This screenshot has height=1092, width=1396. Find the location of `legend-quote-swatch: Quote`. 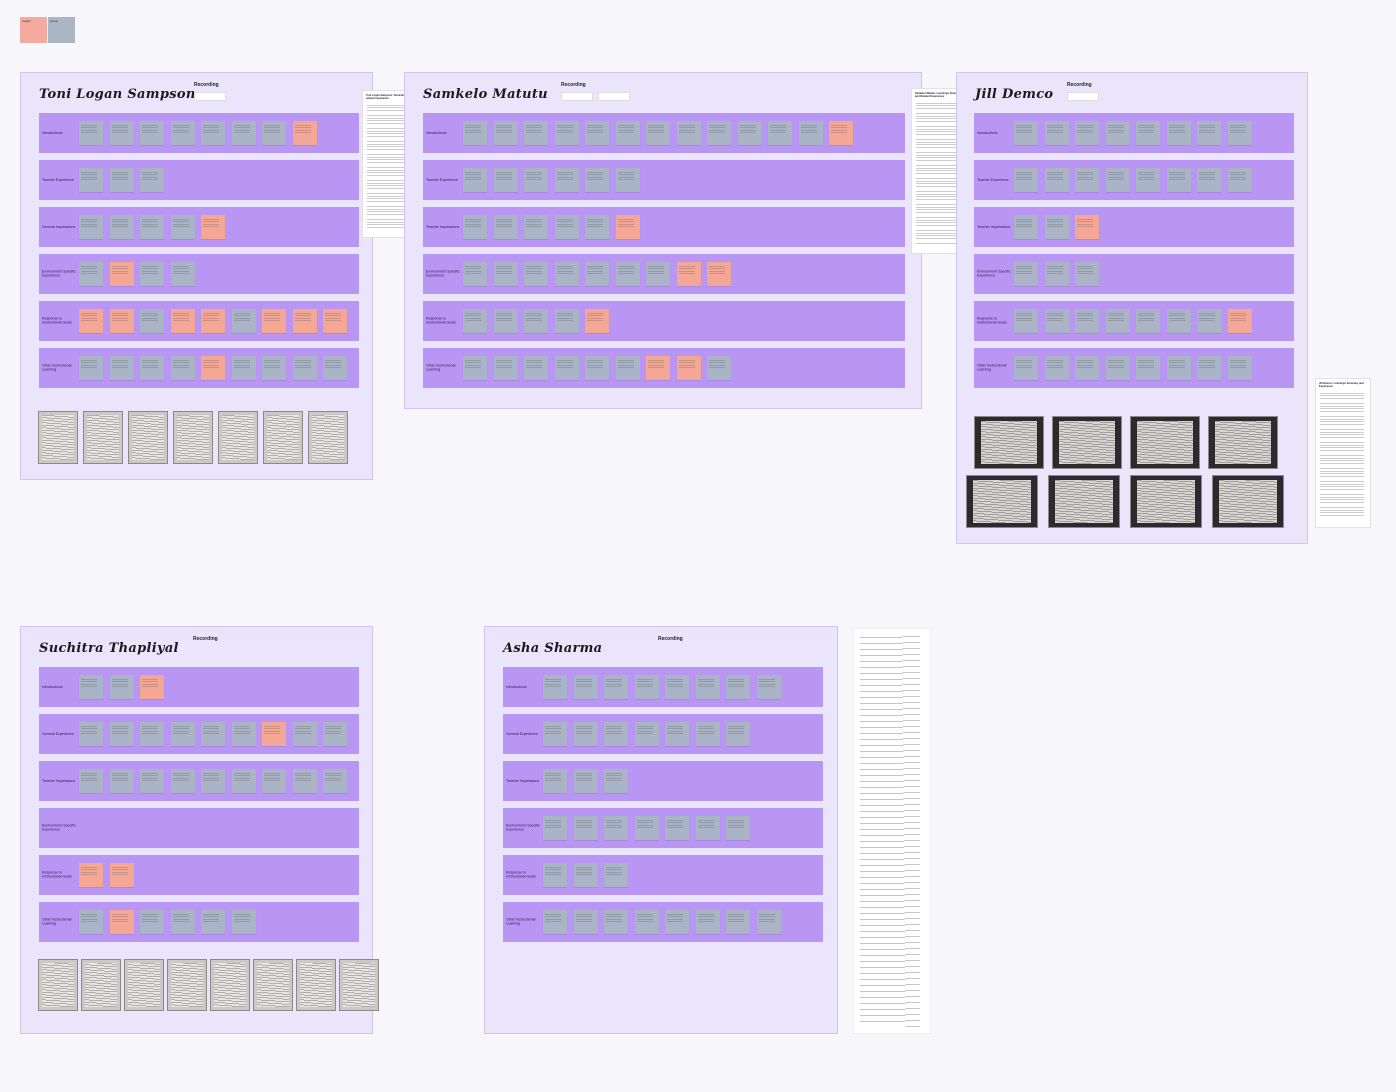

legend-quote-swatch: Quote is located at coordinates (61, 30).